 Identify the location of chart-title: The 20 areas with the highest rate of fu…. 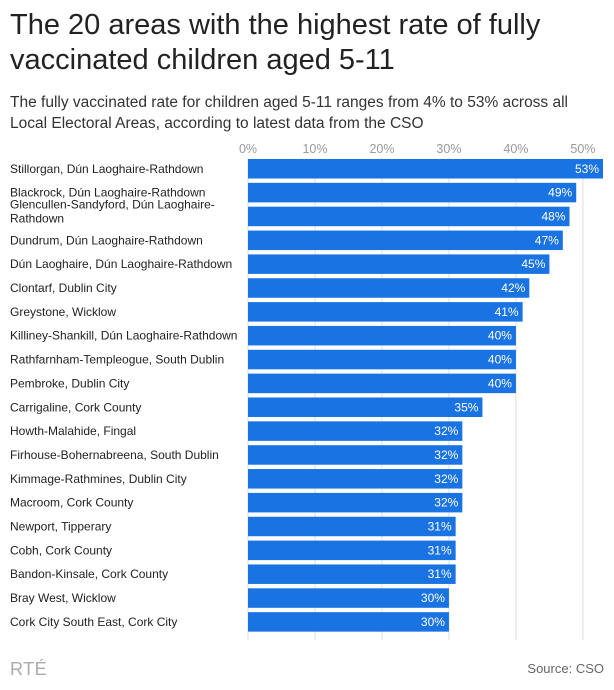
(275, 42).